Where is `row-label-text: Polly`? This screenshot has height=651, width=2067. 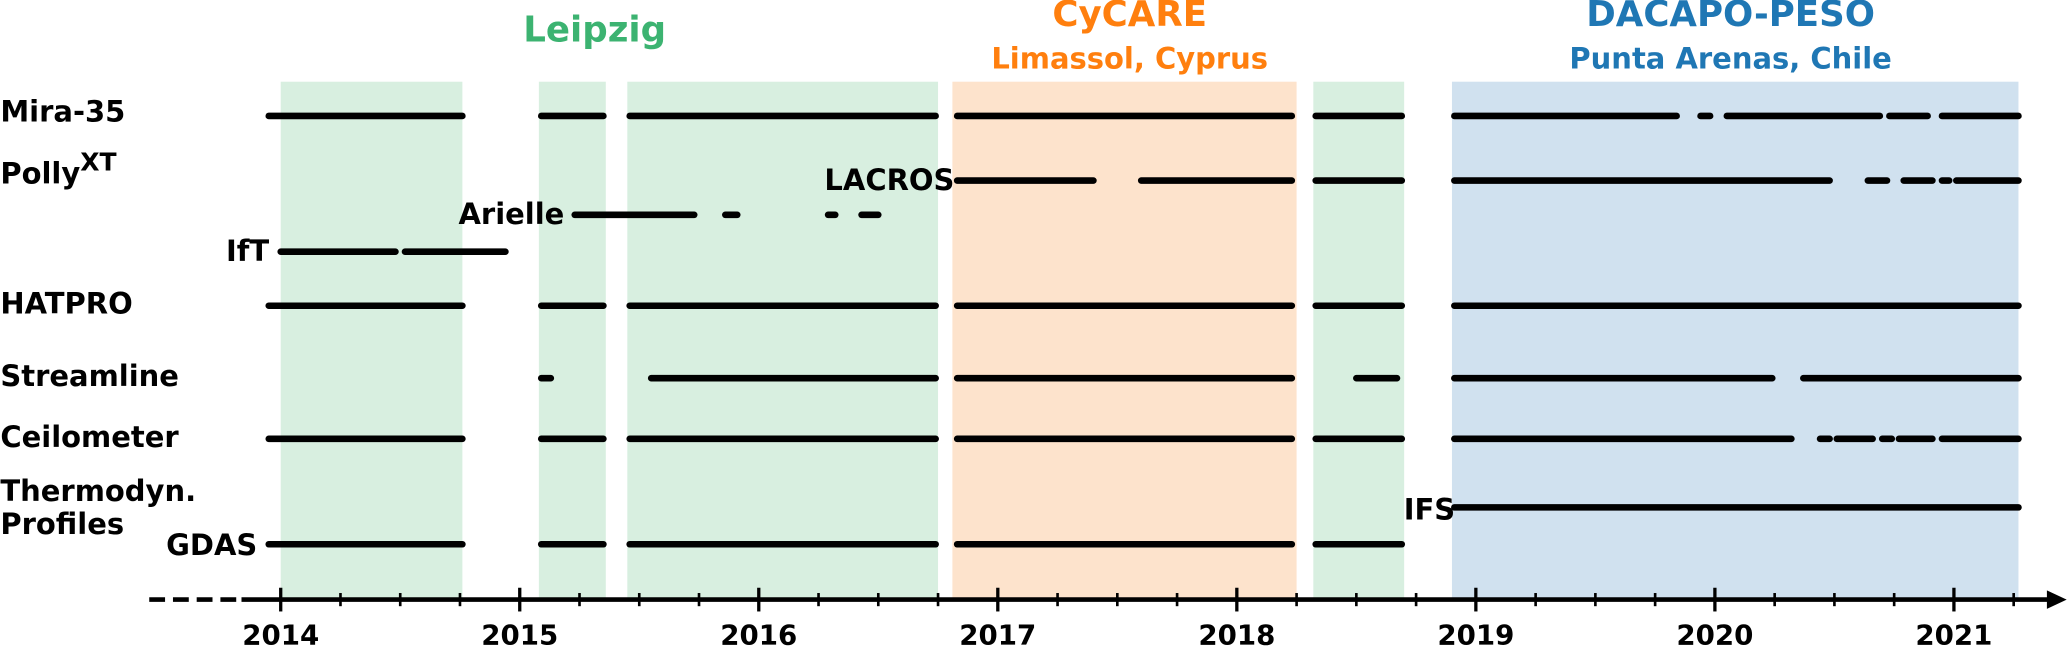
row-label-text: Polly is located at coordinates (40, 173).